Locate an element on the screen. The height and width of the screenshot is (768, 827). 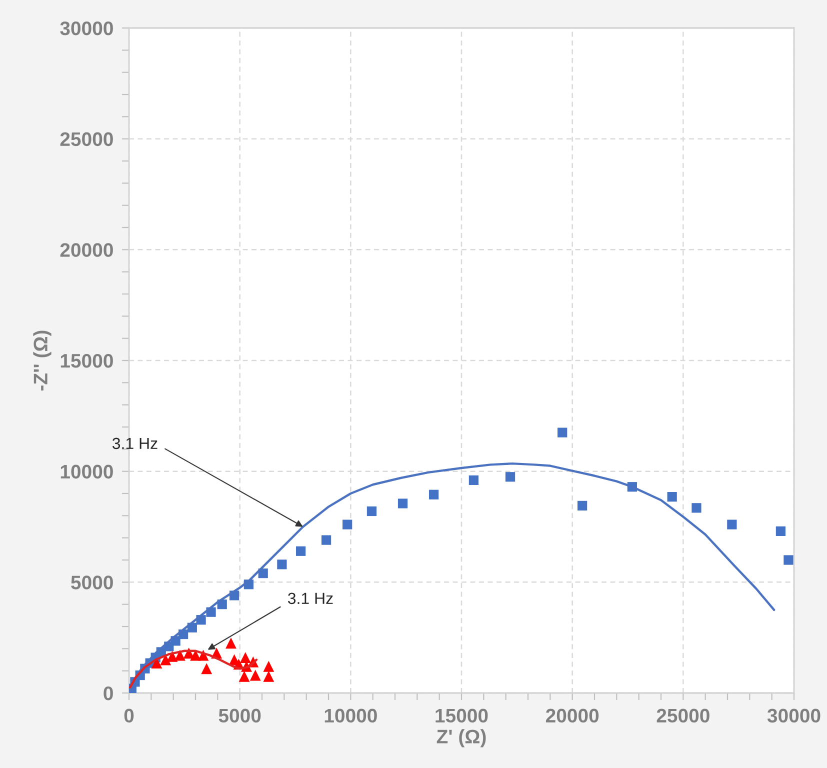
y-tick-label: 0 is located at coordinates (108, 693).